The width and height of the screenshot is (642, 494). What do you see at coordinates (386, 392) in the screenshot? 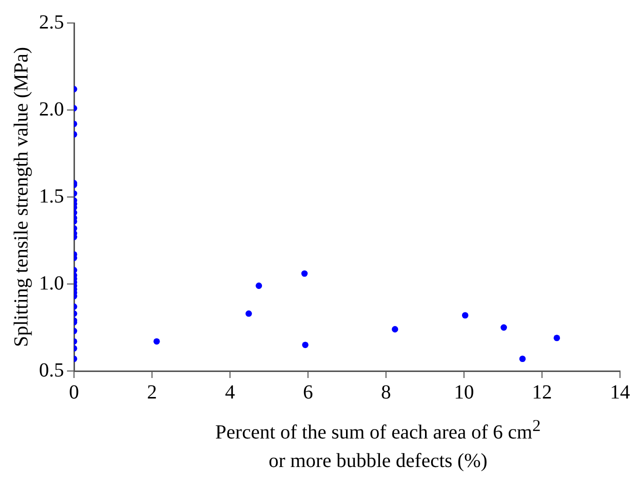
I see `x-tick-label: 8` at bounding box center [386, 392].